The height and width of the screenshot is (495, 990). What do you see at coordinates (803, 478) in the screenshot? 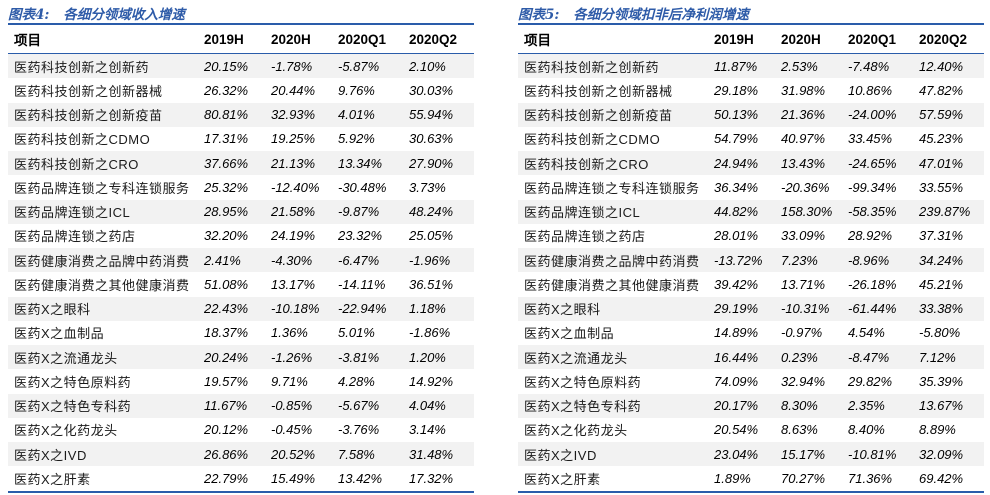
I see `cell-value: 70.27%` at bounding box center [803, 478].